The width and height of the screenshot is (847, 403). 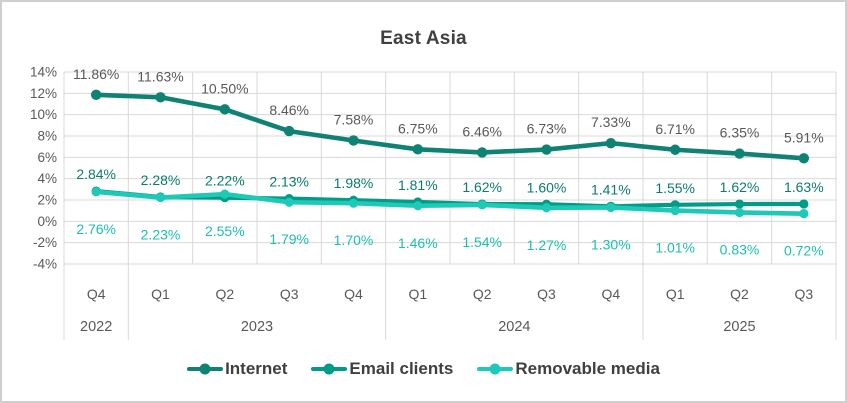 I want to click on data-label-email-clients: 2.22%, so click(x=225, y=181).